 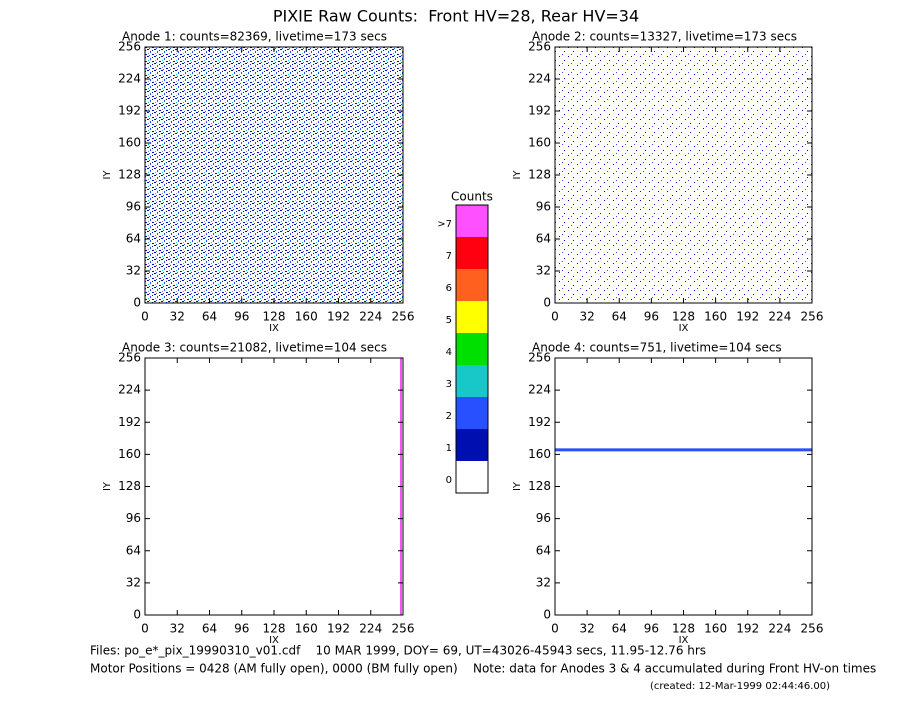 What do you see at coordinates (449, 384) in the screenshot?
I see `colorbar-label: 3` at bounding box center [449, 384].